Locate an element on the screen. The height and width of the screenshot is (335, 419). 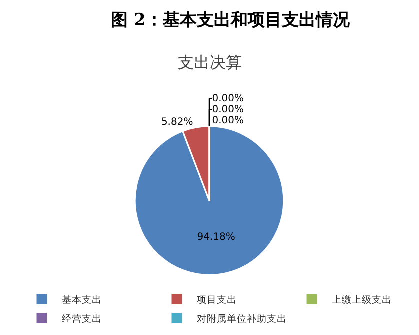
legend-label: 基本支出 is located at coordinates (82, 300).